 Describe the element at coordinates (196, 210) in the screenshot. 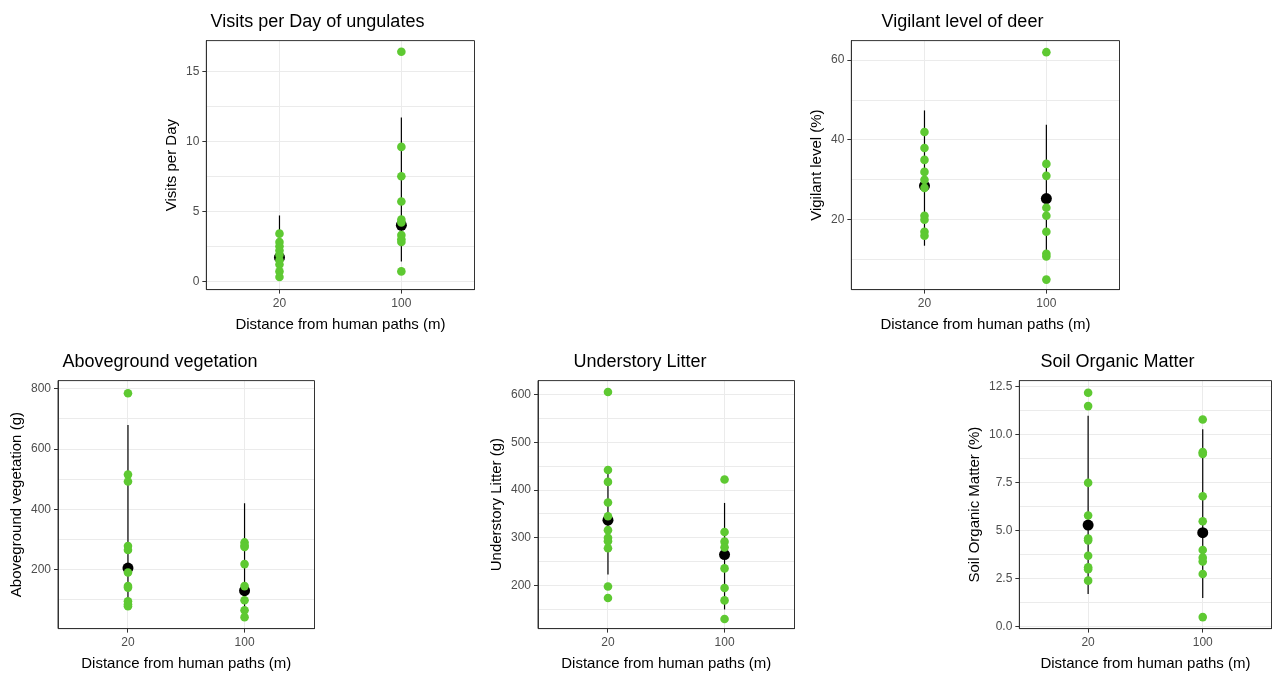

I see `y-tick-label: 5` at that location.